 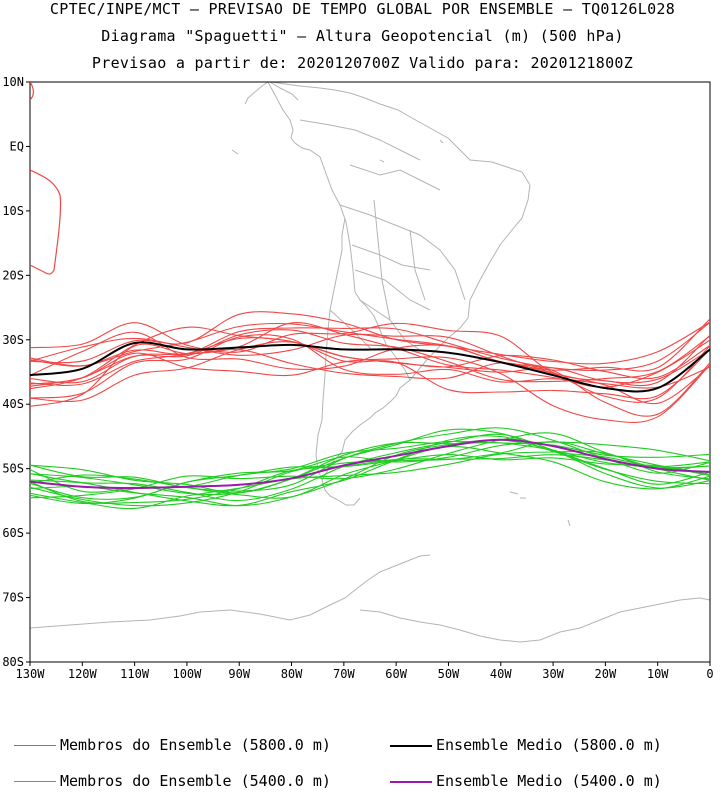 I want to click on lat-tick-label: 40S, so click(x=13, y=404).